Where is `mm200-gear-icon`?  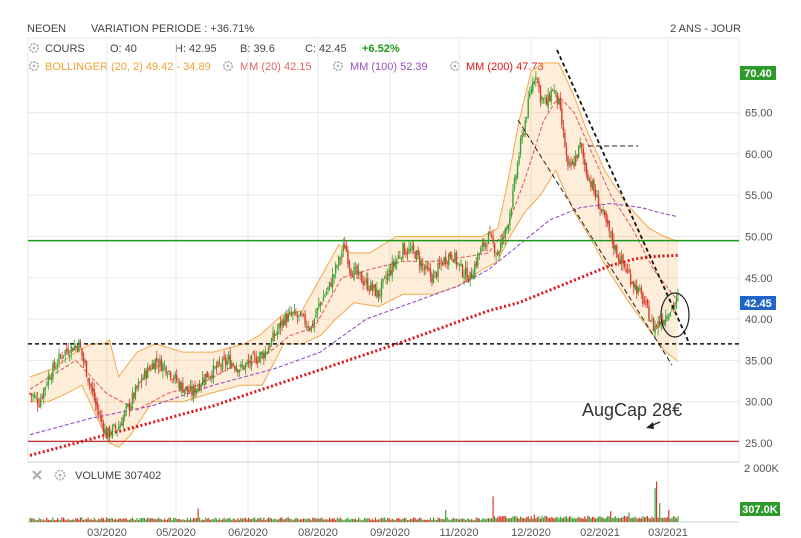 mm200-gear-icon is located at coordinates (454, 65).